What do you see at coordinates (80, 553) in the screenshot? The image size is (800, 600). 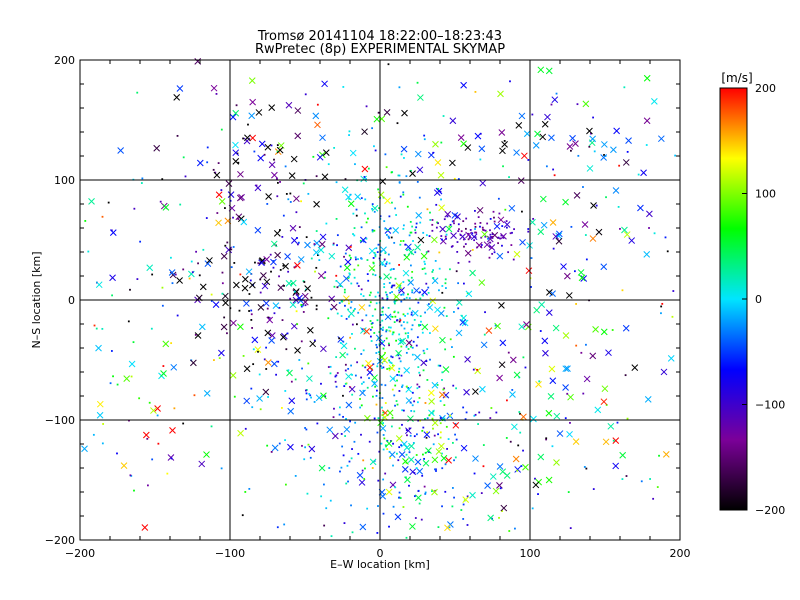 I see `x-tick-label: −200` at bounding box center [80, 553].